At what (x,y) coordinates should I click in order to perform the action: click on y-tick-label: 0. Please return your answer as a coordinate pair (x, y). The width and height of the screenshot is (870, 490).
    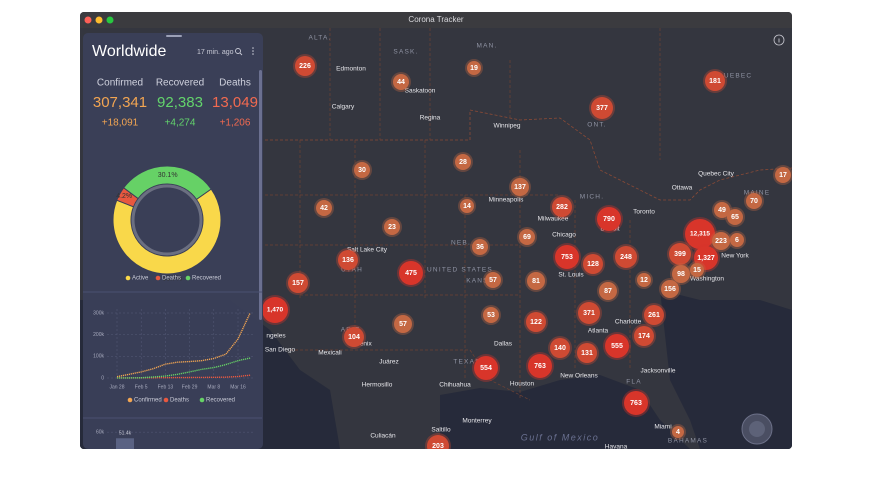
    Looking at the image, I should click on (102, 378).